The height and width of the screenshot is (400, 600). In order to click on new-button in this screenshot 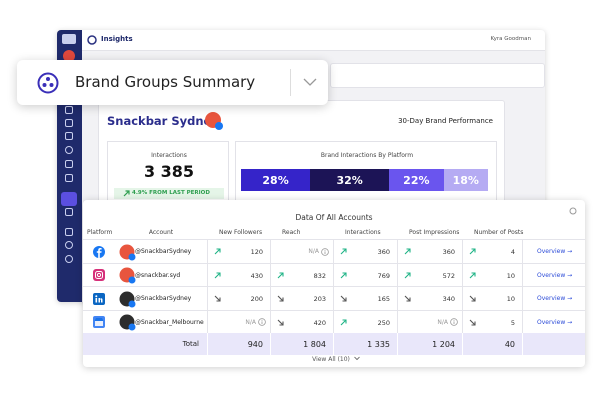, I will do `click(69, 56)`.